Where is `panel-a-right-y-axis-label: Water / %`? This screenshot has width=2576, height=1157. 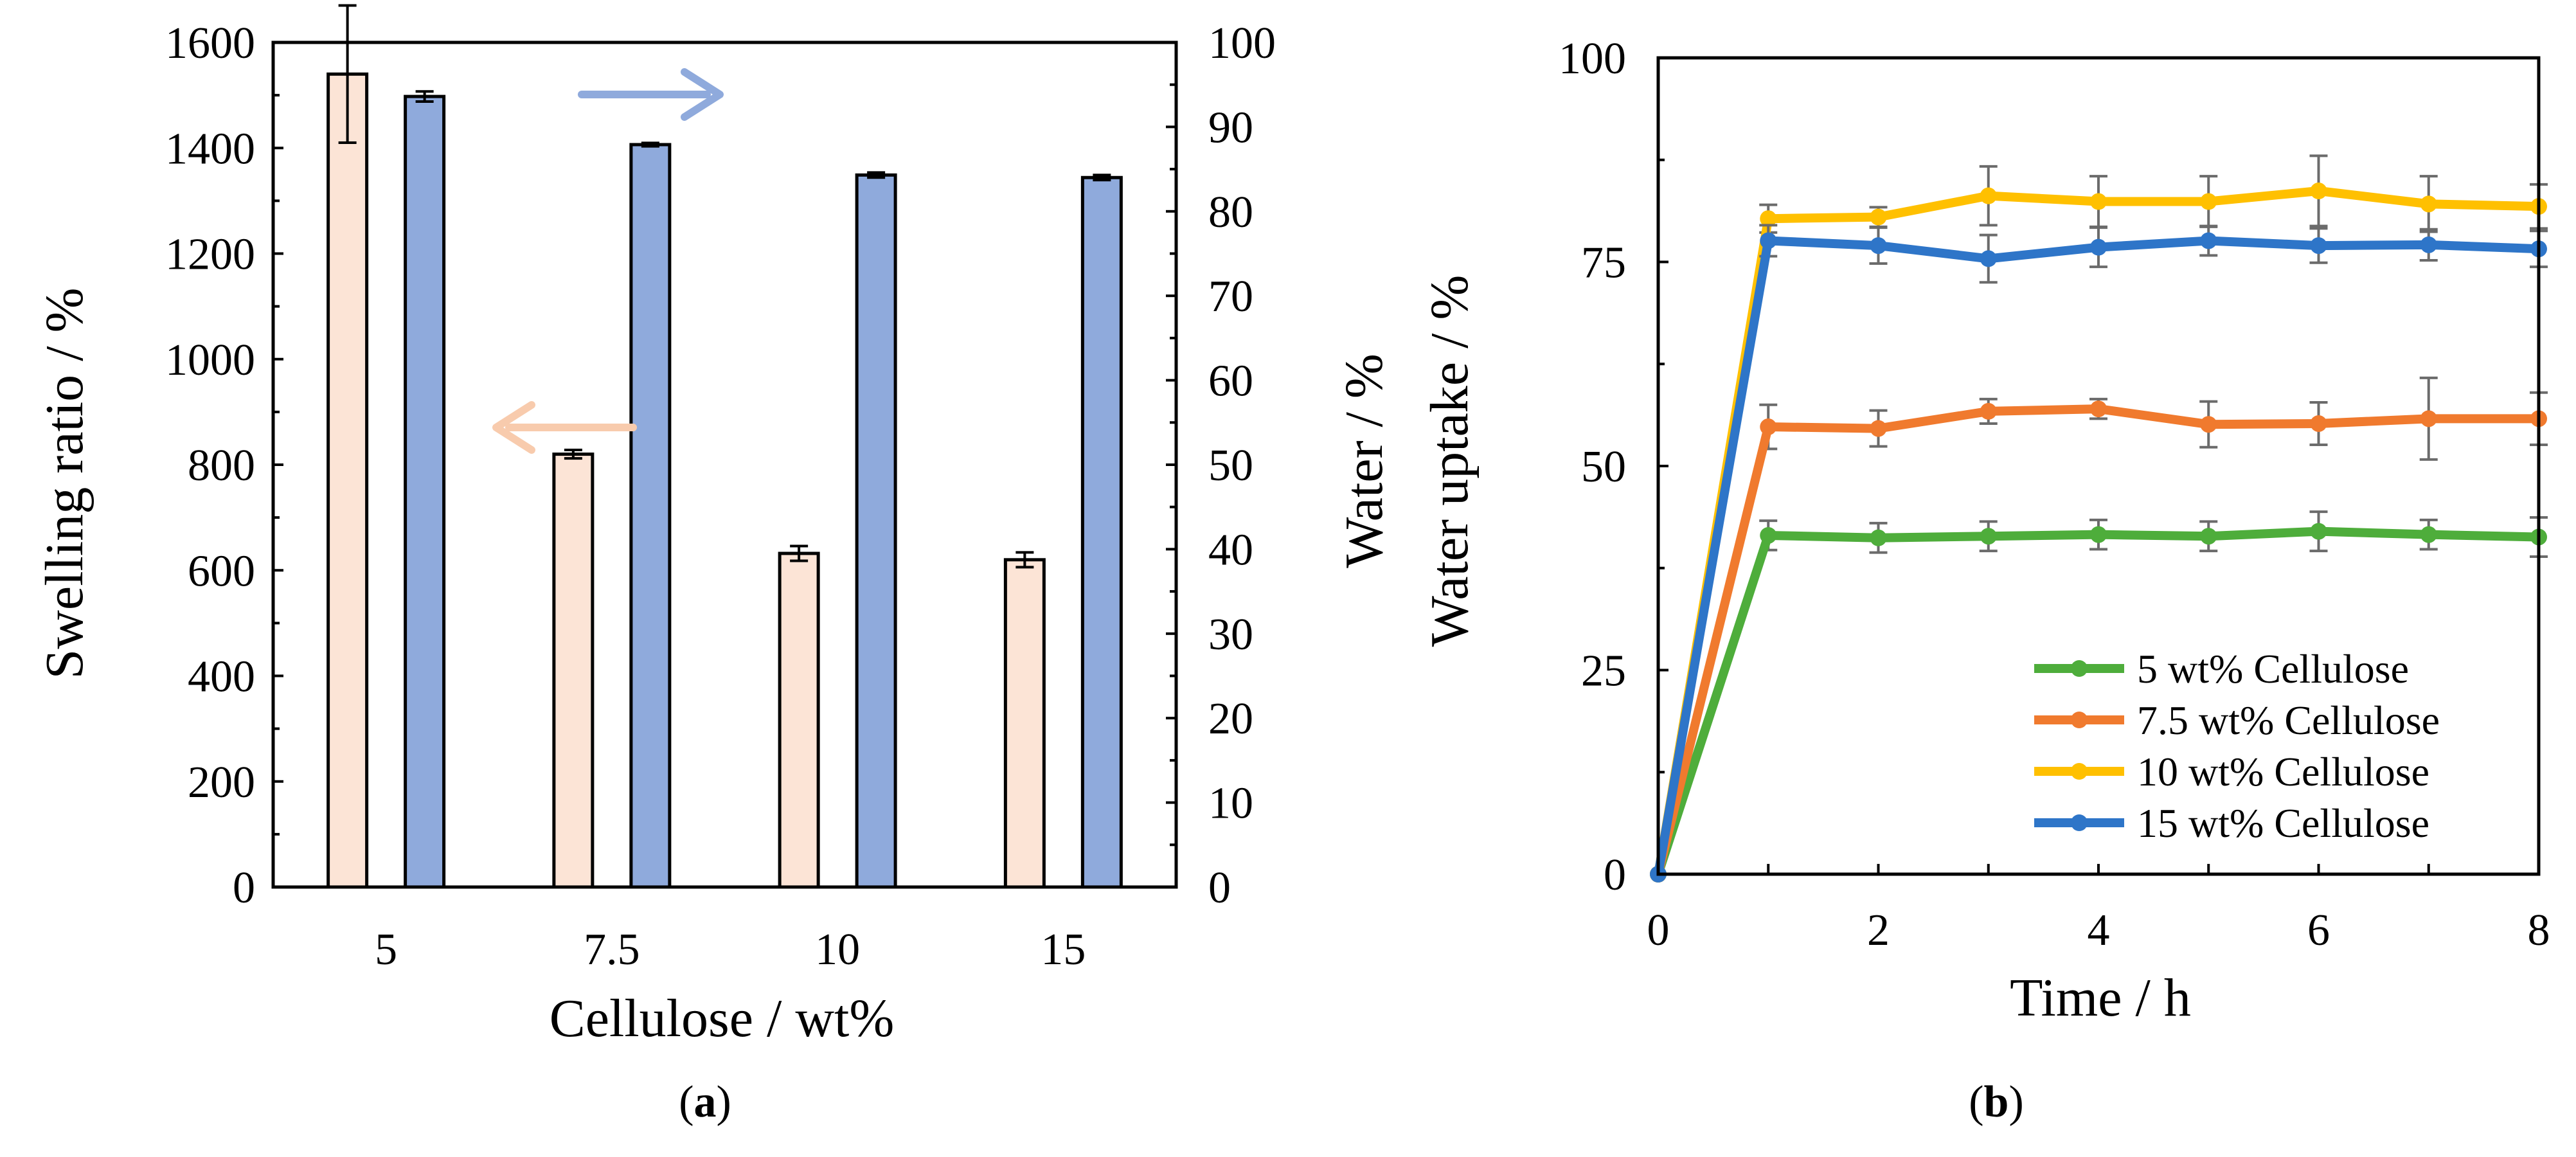 panel-a-right-y-axis-label: Water / % is located at coordinates (1364, 461).